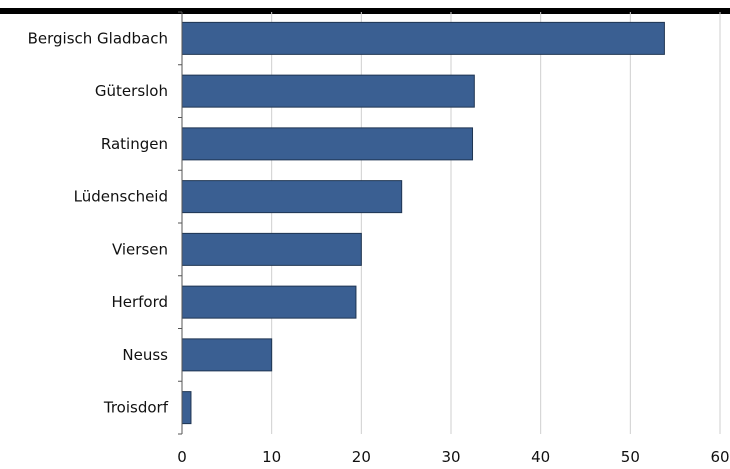 Image resolution: width=730 pixels, height=469 pixels. I want to click on category-label: Troisdorf, so click(136, 408).